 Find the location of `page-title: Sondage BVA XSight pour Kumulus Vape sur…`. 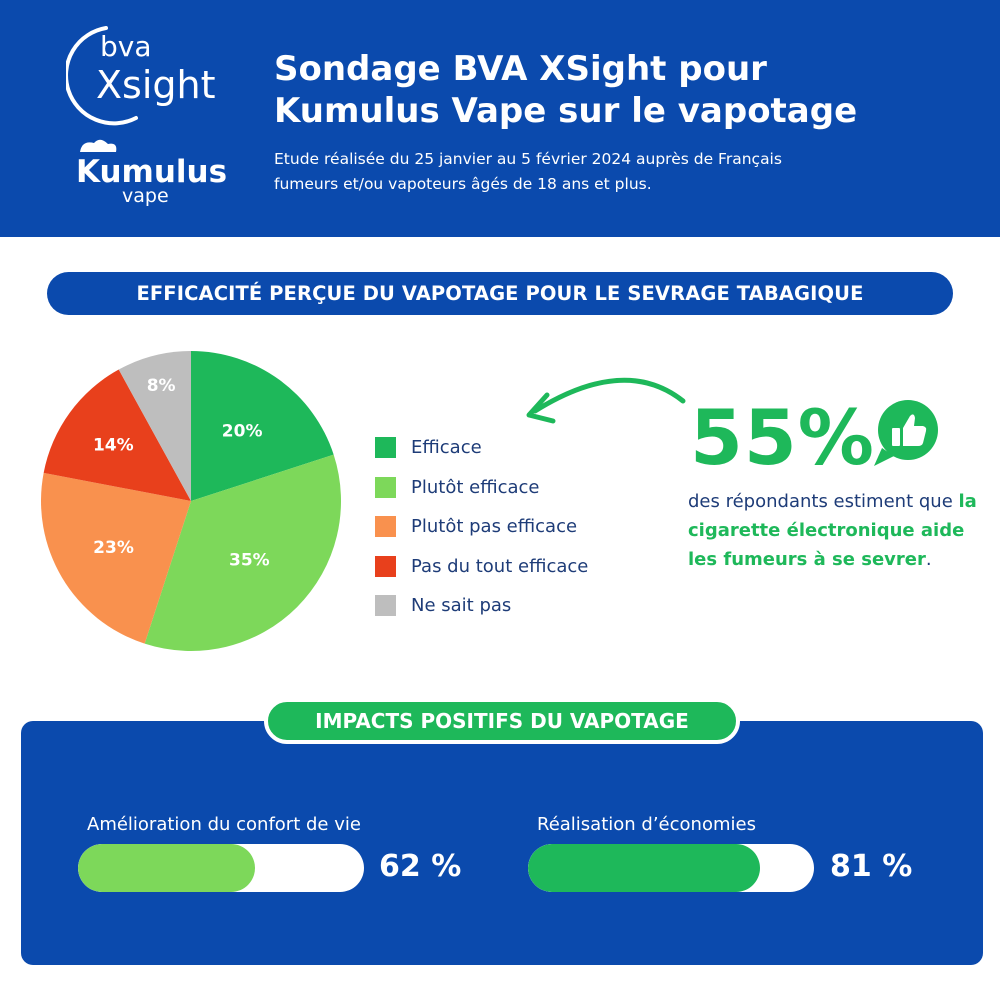

page-title: Sondage BVA XSight pour Kumulus Vape sur… is located at coordinates (624, 90).